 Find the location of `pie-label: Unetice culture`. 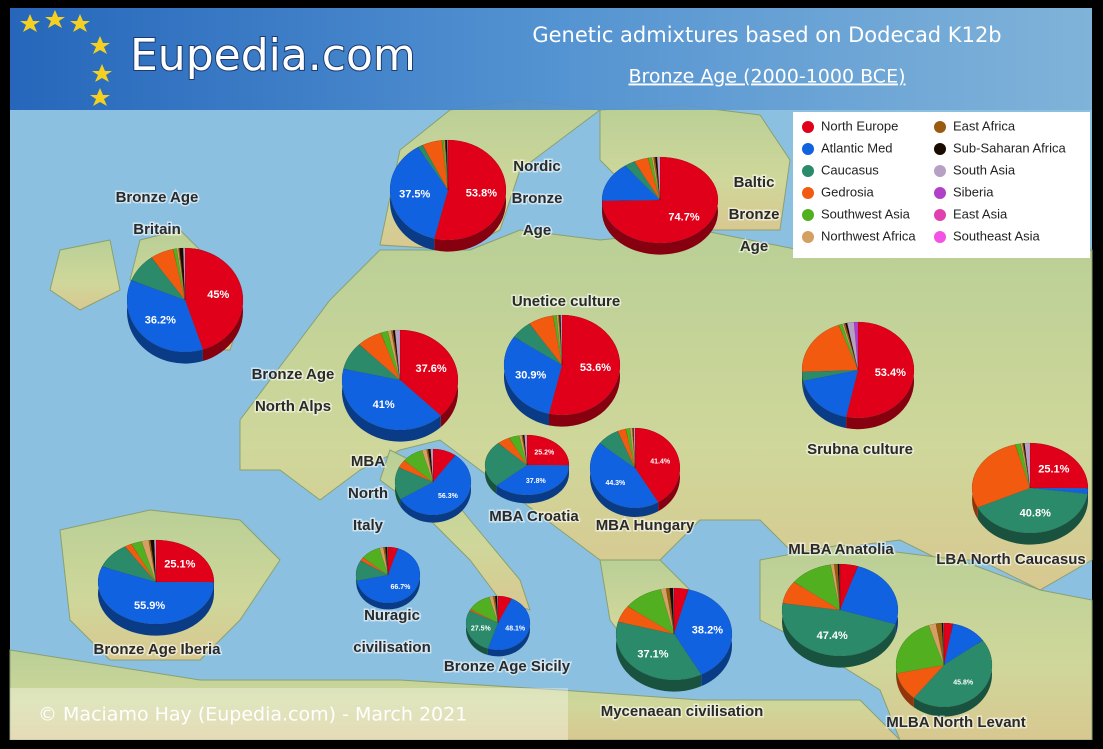

pie-label: Unetice culture is located at coordinates (566, 301).